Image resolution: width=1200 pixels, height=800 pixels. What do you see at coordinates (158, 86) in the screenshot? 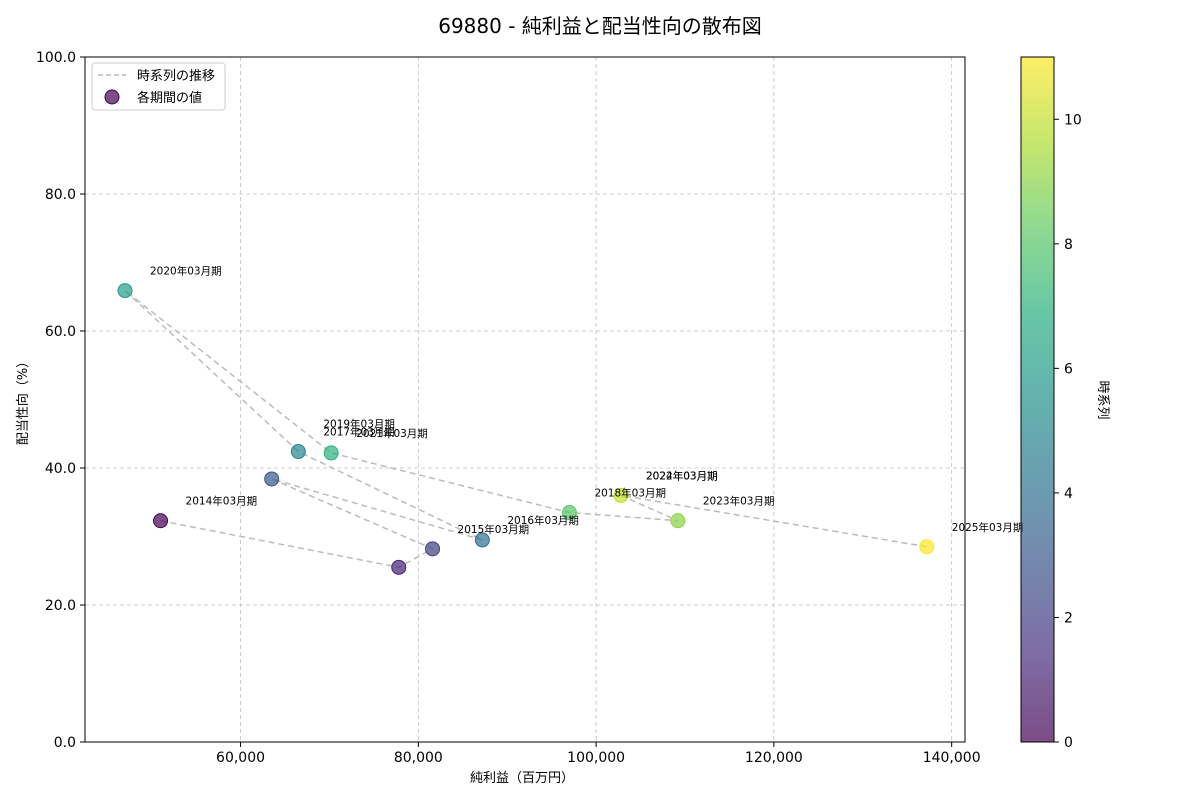
I see `legend: 時系列の推移 各期間の値` at bounding box center [158, 86].